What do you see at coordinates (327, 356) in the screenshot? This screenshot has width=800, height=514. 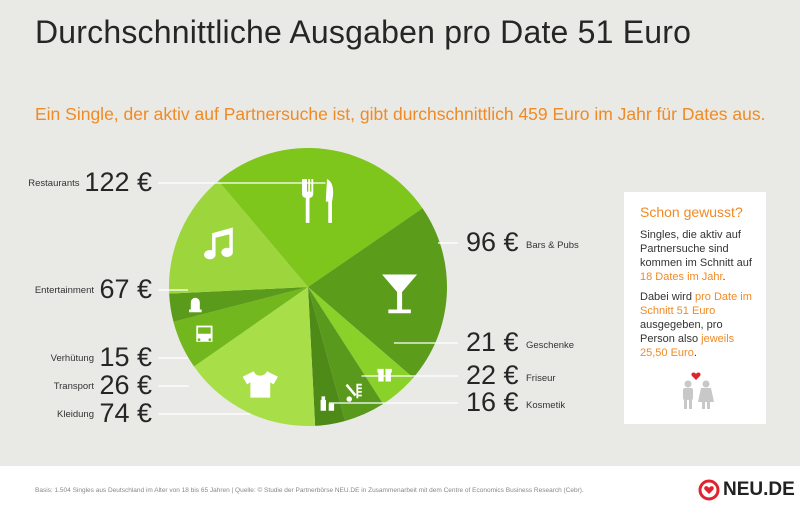 I see `pie-slice-kosmetik` at bounding box center [327, 356].